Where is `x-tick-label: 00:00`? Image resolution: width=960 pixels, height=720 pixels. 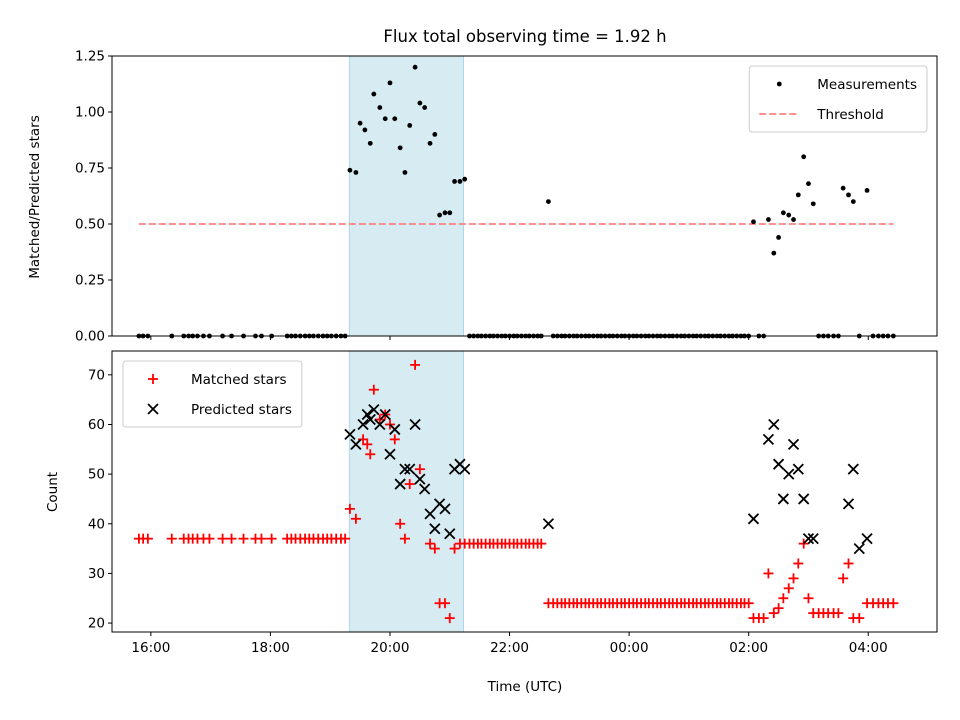
x-tick-label: 00:00 is located at coordinates (629, 648).